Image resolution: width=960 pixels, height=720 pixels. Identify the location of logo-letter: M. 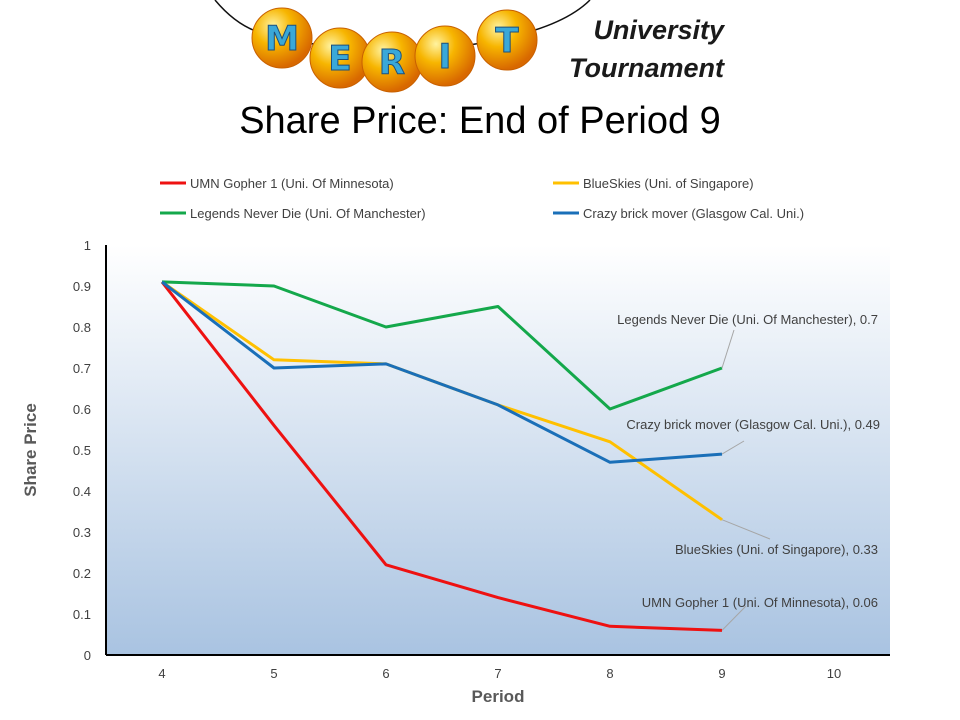
(282, 39).